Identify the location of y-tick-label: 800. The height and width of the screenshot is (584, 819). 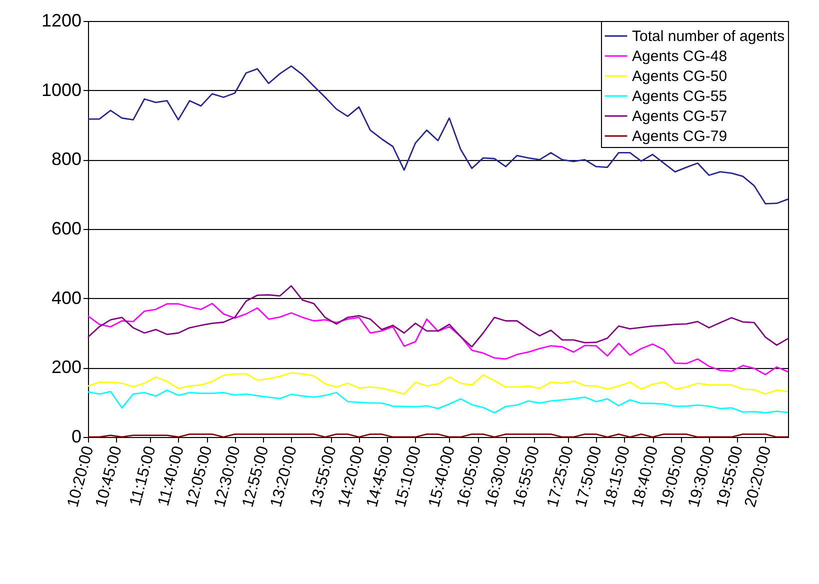
(66, 159).